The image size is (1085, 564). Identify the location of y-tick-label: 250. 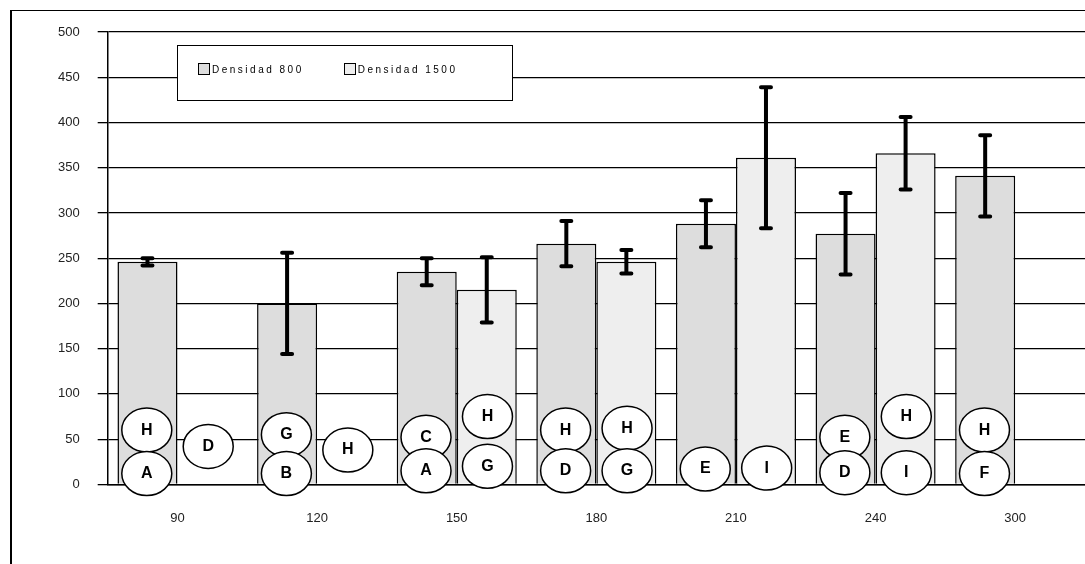
(68, 257).